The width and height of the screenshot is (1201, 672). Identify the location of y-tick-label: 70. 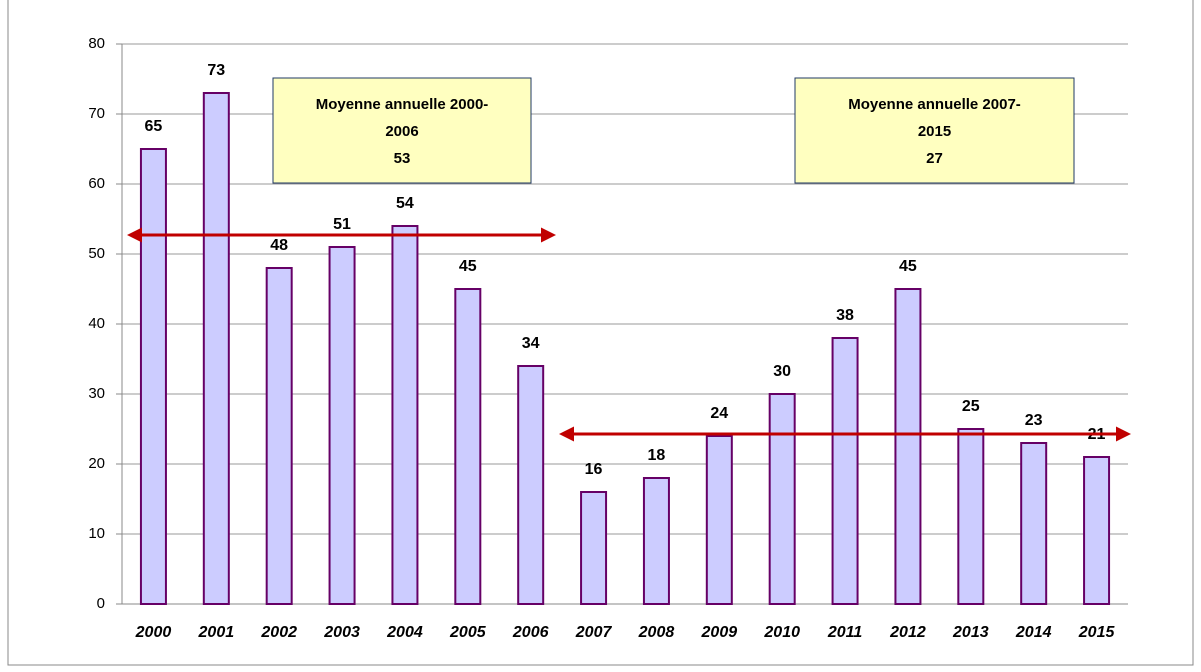
(96, 113).